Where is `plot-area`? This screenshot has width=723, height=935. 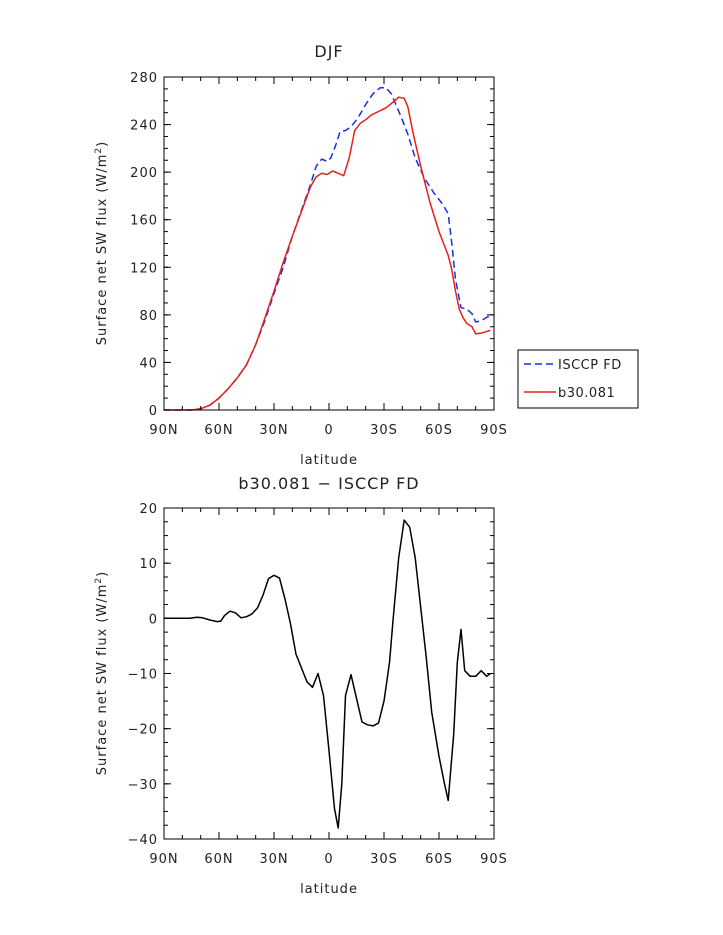 plot-area is located at coordinates (327, 674).